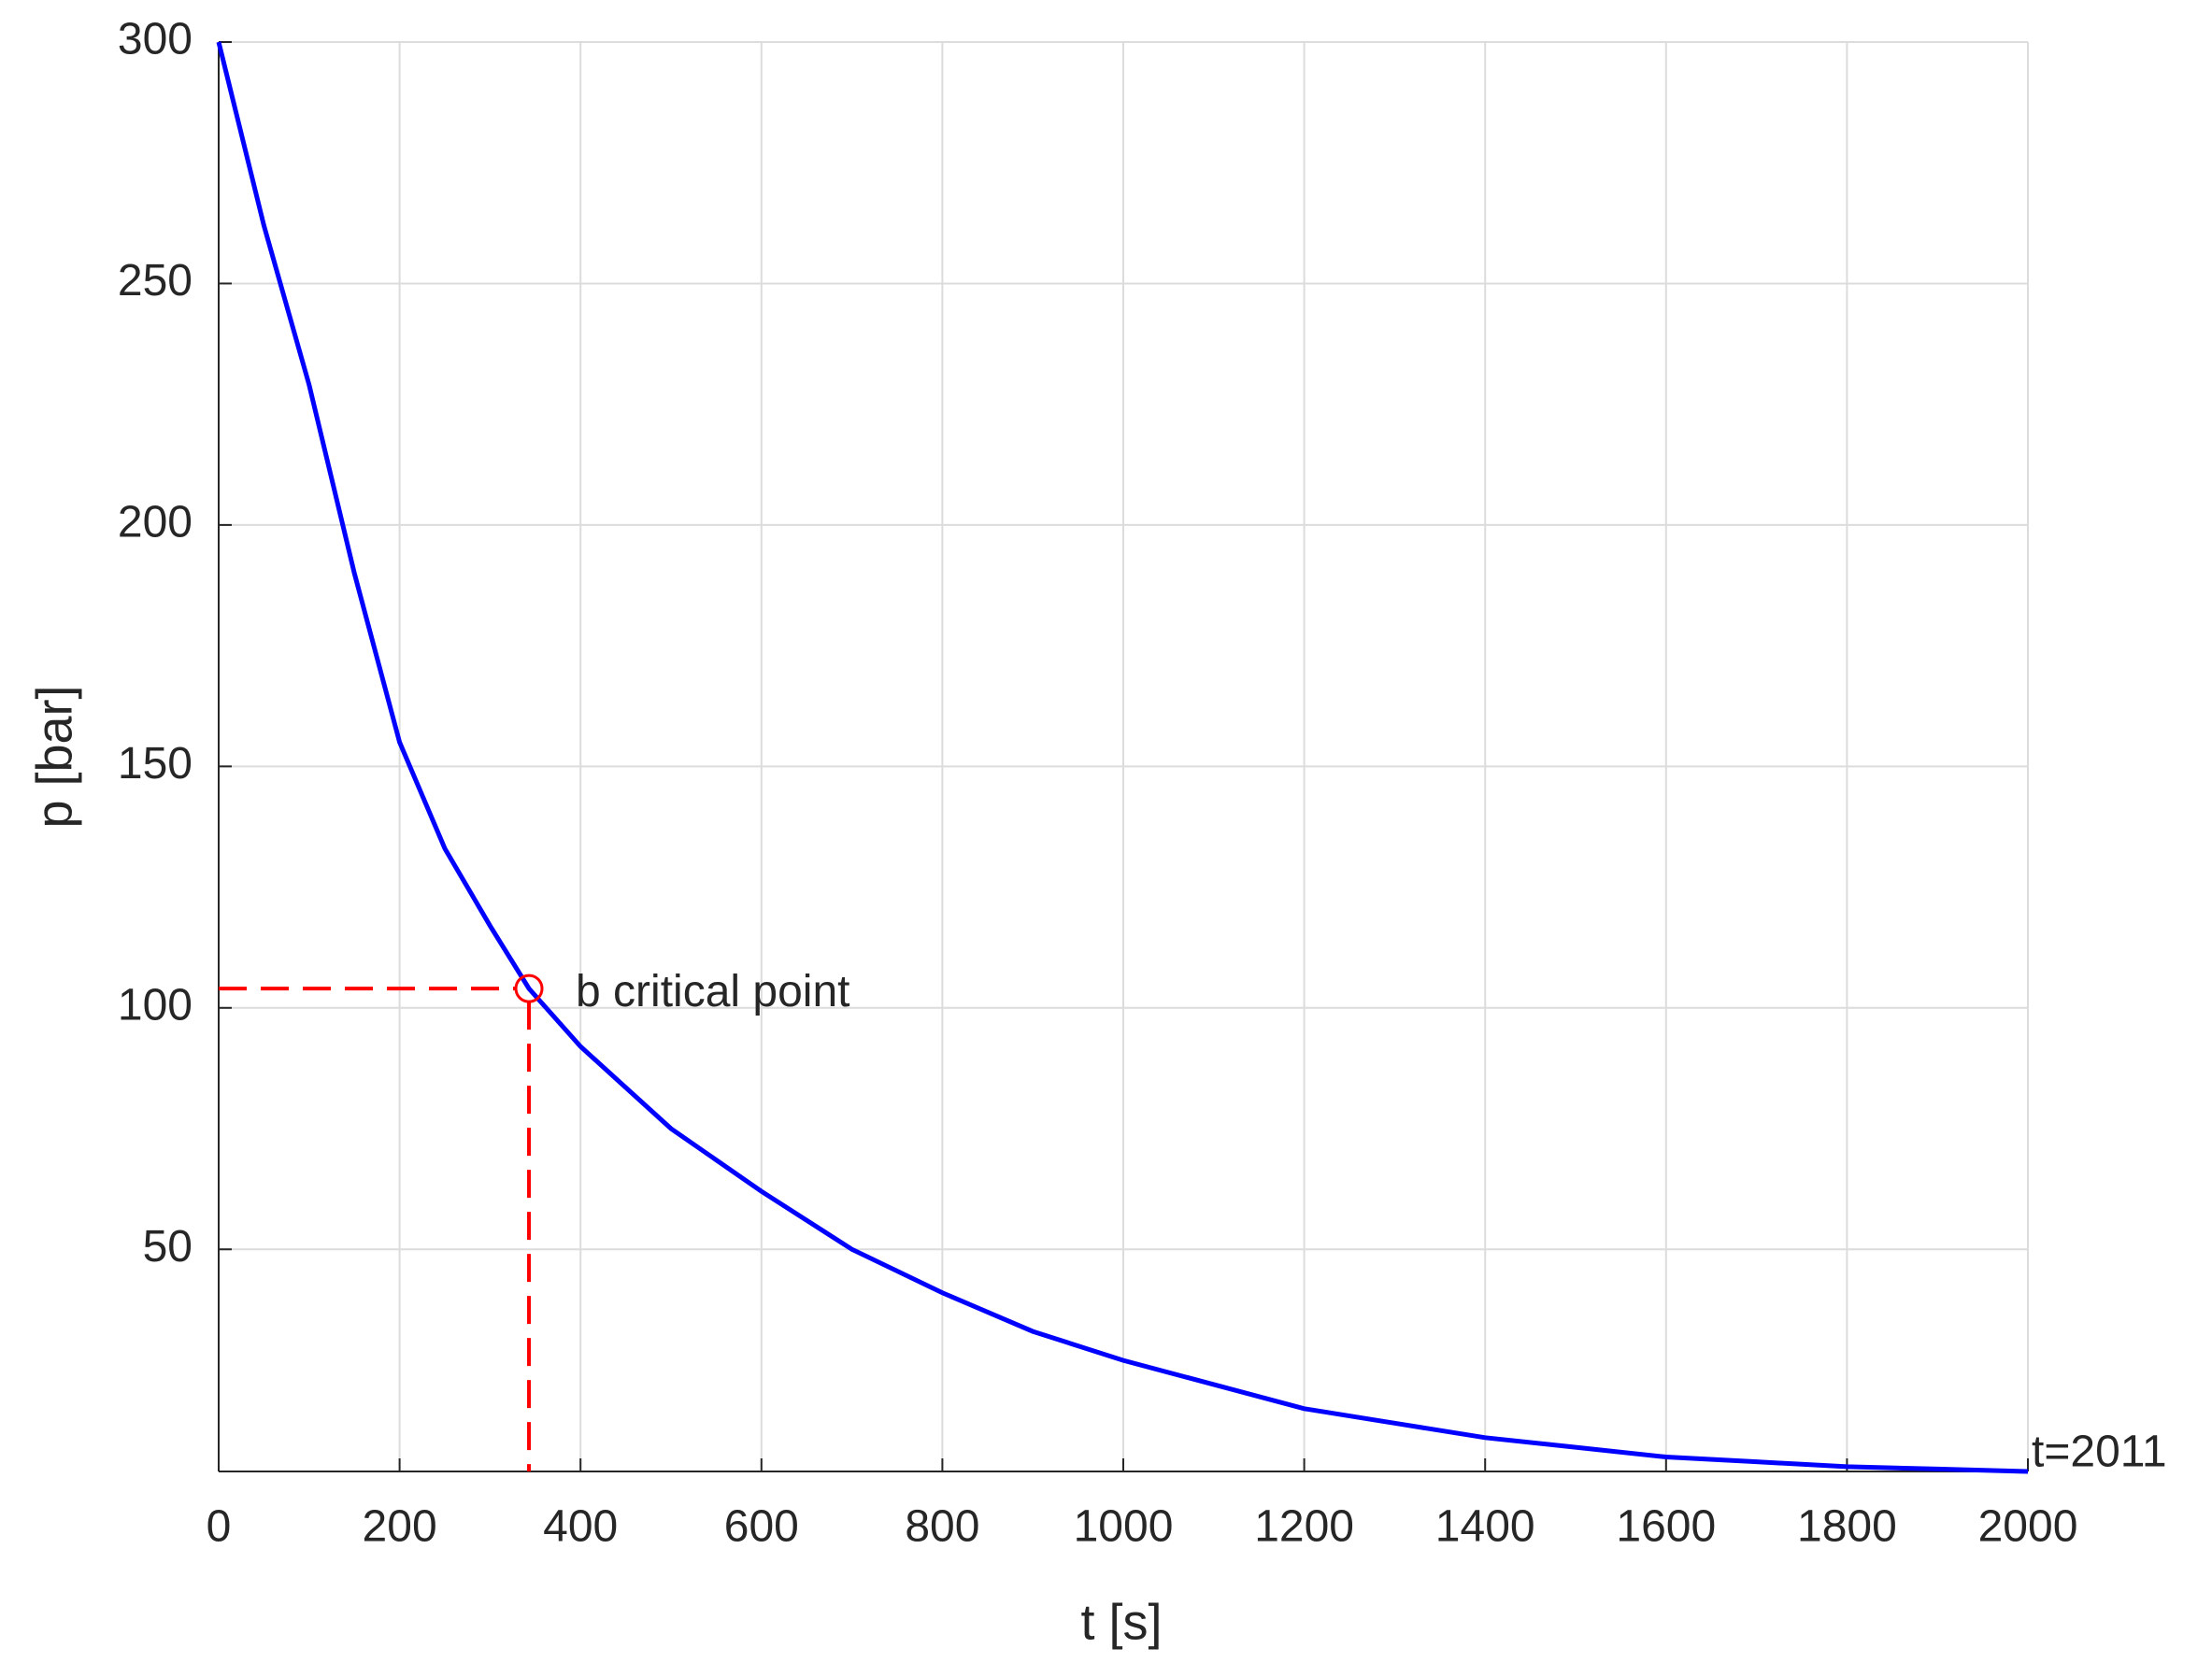 The image size is (2212, 1677). What do you see at coordinates (219, 1527) in the screenshot?
I see `x-tick-label: 0` at bounding box center [219, 1527].